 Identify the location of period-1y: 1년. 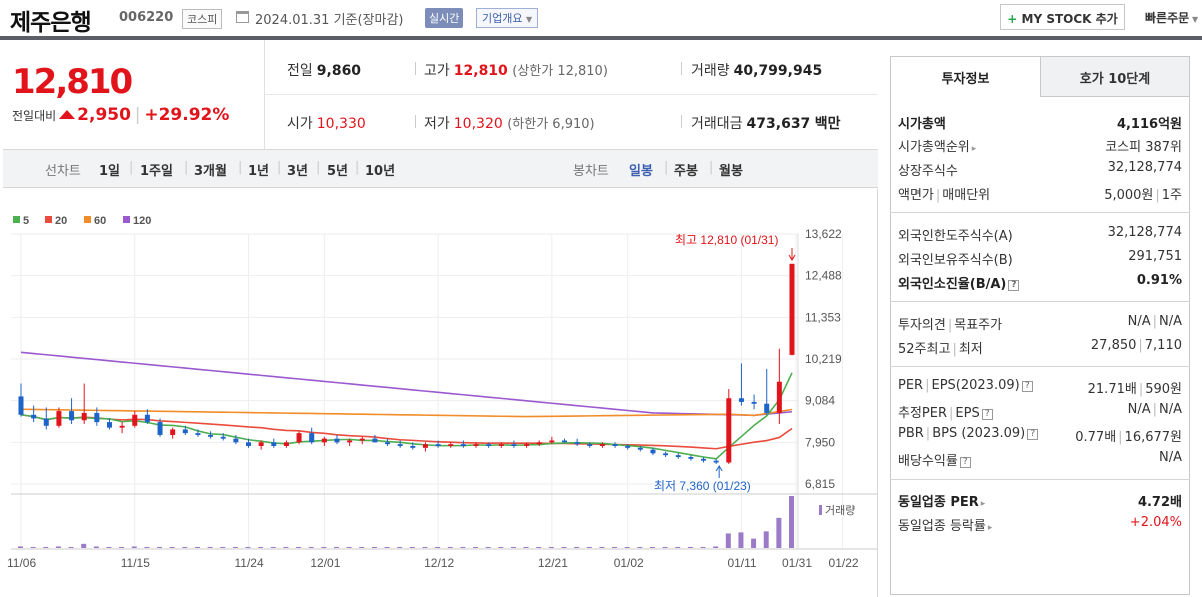
(259, 171).